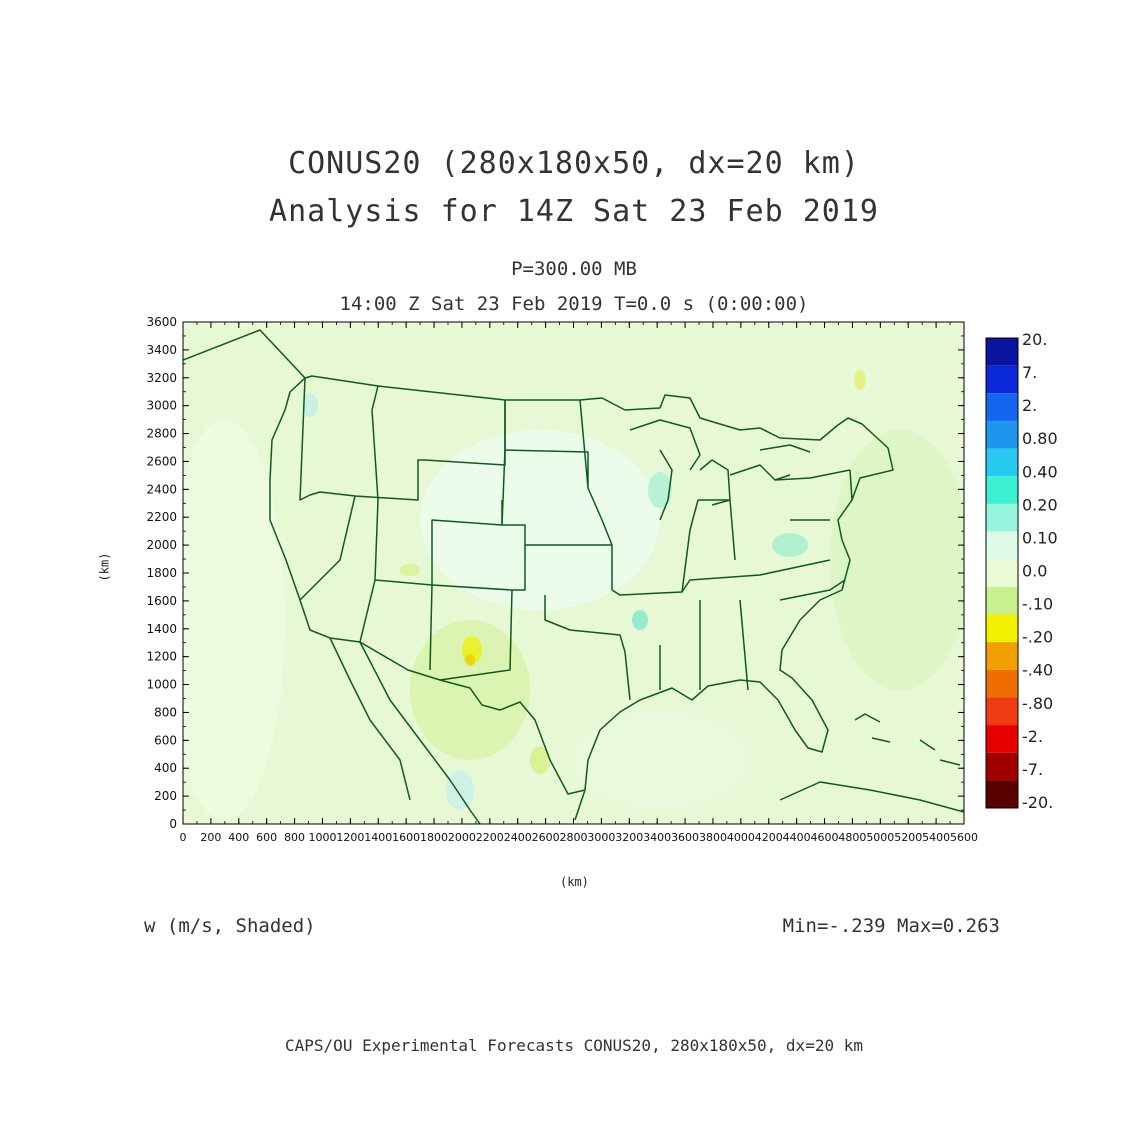 The image size is (1148, 1148). Describe the element at coordinates (322, 837) in the screenshot. I see `x-tick-label: 1000` at that location.